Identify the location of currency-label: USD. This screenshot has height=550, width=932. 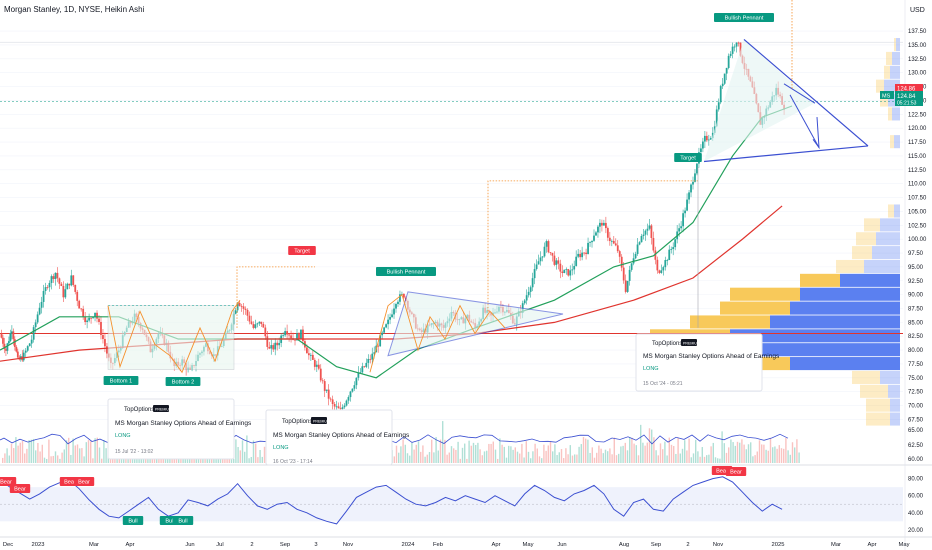
(917, 10).